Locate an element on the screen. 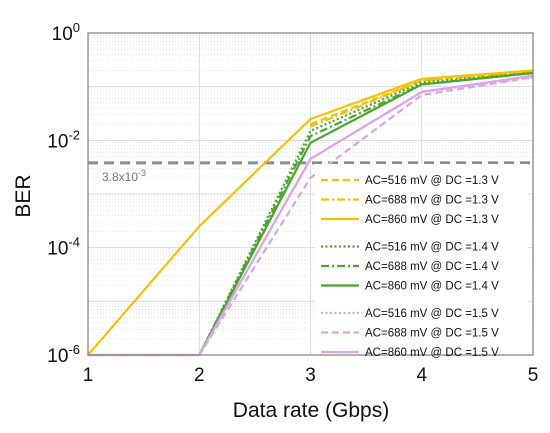 The height and width of the screenshot is (433, 550). threshold-layer: 3.8x10-3 is located at coordinates (310, 172).